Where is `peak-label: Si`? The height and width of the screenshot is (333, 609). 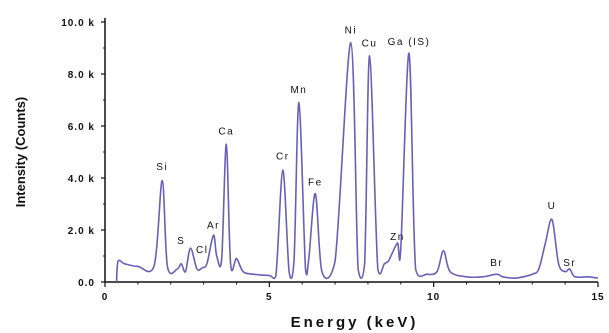
peak-label: Si is located at coordinates (162, 167).